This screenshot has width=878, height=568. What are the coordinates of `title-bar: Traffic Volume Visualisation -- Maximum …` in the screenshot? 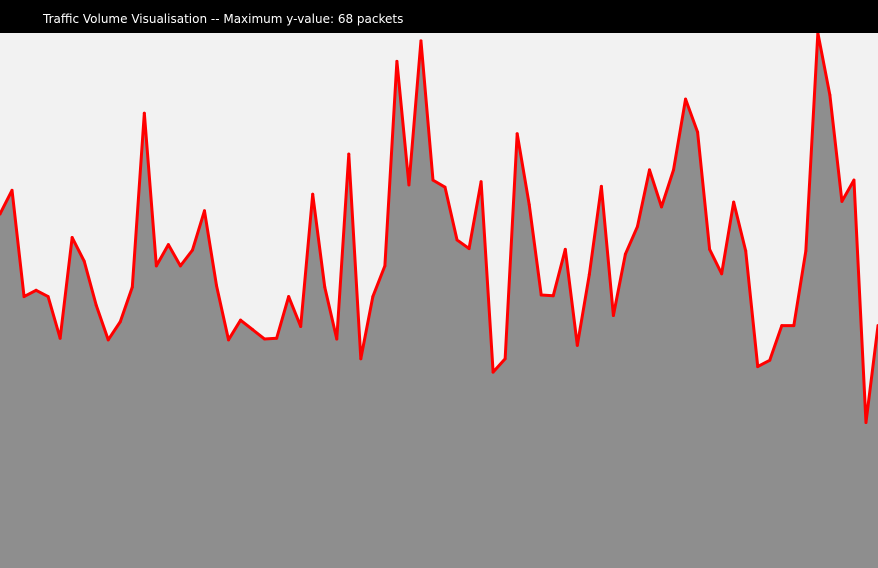 It's located at (439, 16).